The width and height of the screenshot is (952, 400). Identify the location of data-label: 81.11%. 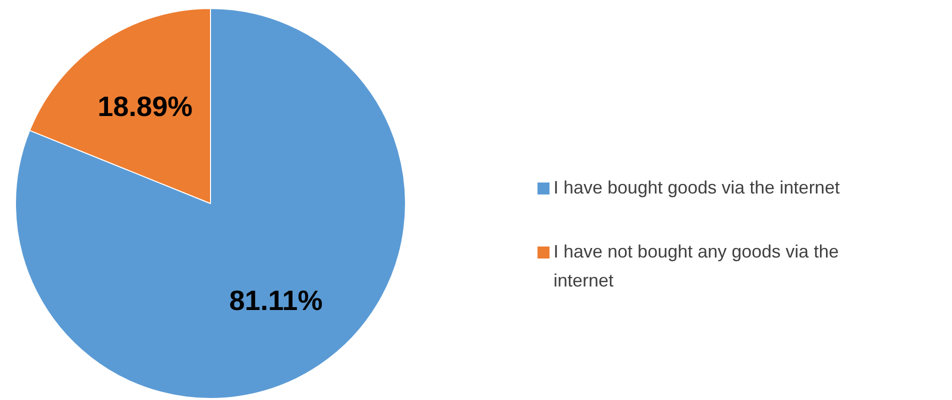
(276, 300).